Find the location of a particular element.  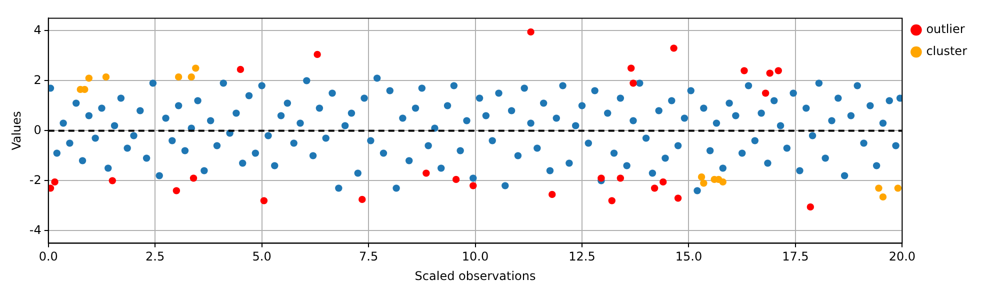

x-tick-label: 17.5 is located at coordinates (795, 257).